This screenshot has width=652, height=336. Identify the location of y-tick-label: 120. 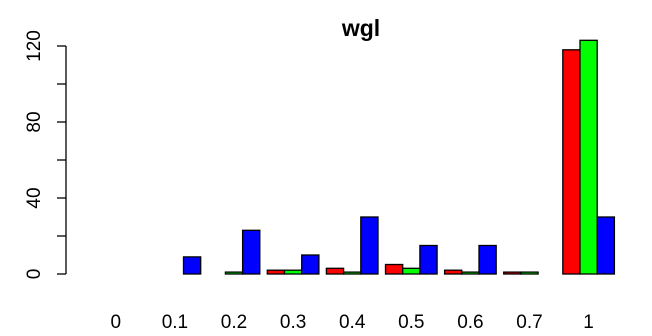
(34, 46).